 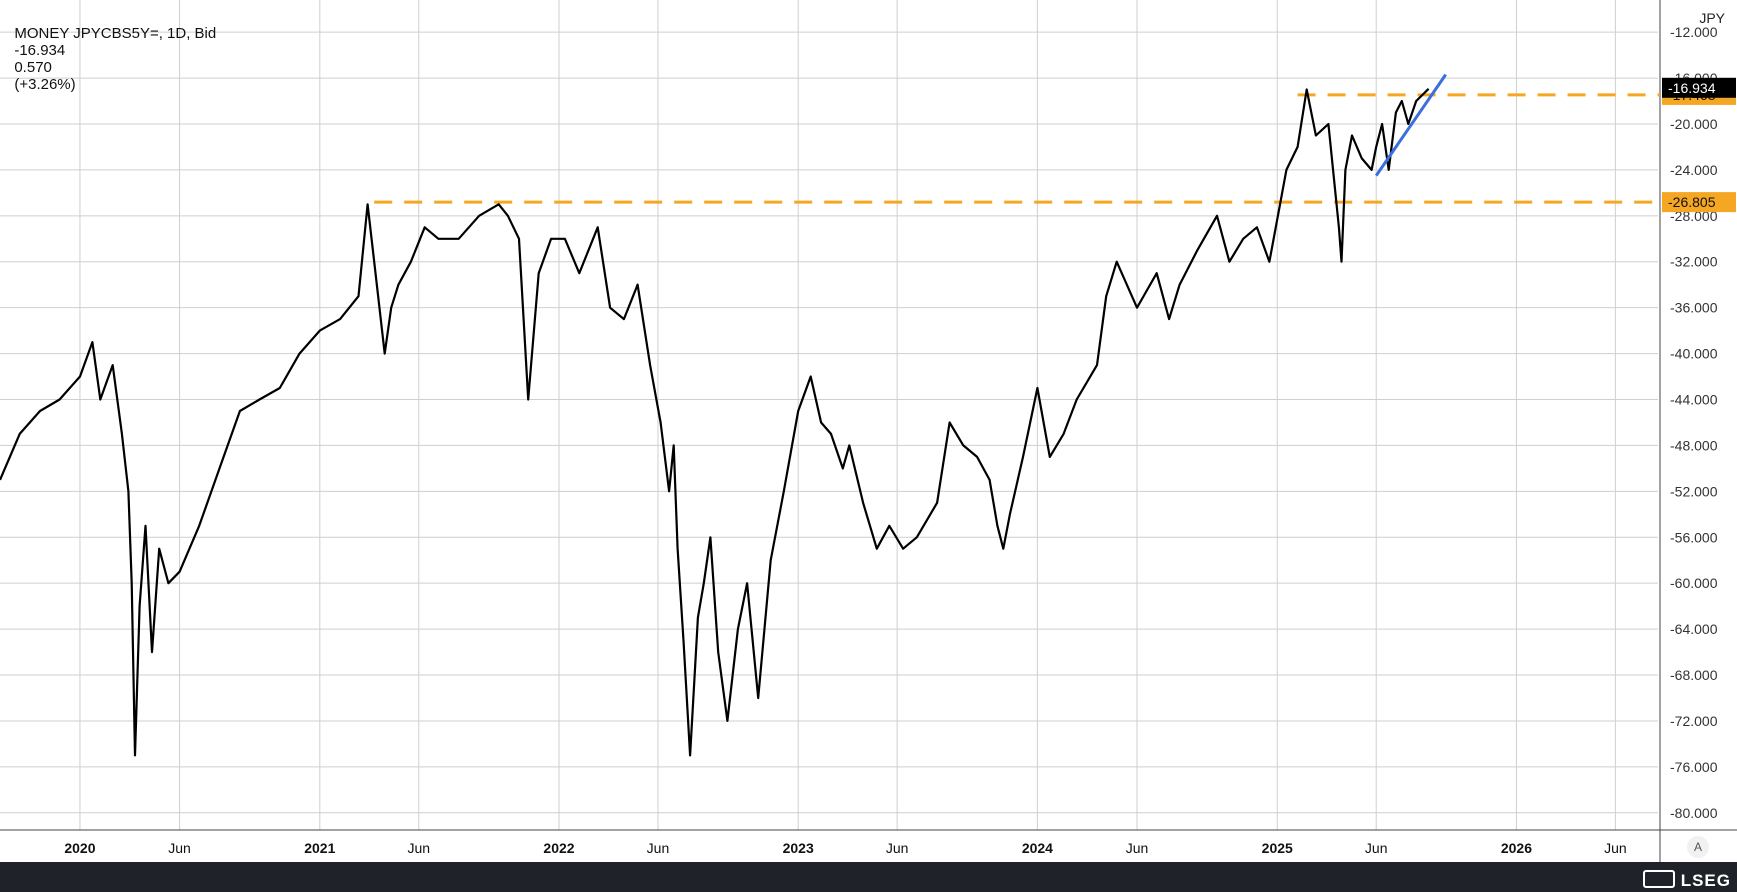 I want to click on level-price-tag, so click(x=1699, y=202).